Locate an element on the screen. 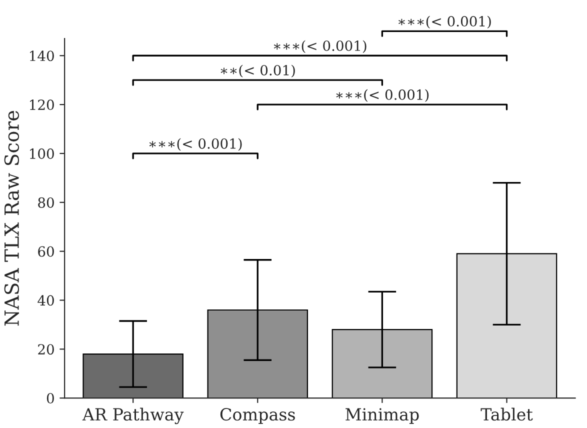 This screenshot has height=428, width=587. y-tick-label: 100 is located at coordinates (42, 153).